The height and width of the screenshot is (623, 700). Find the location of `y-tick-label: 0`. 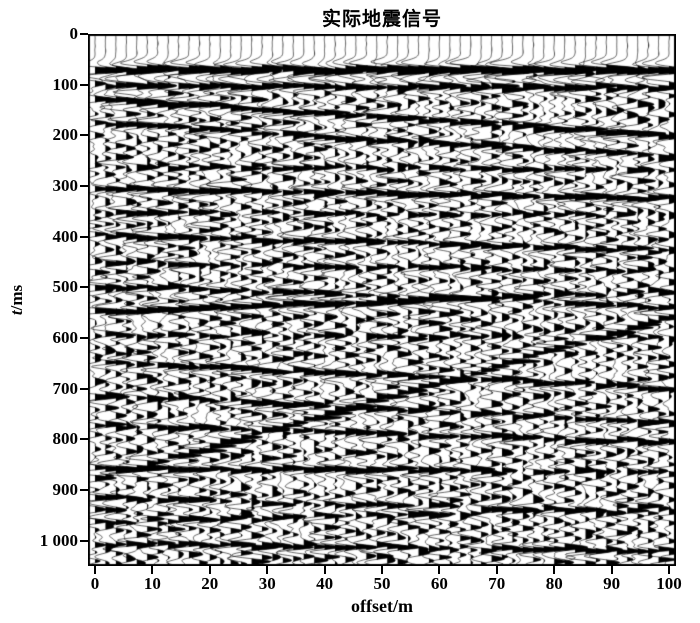

y-tick-label: 0 is located at coordinates (74, 33).